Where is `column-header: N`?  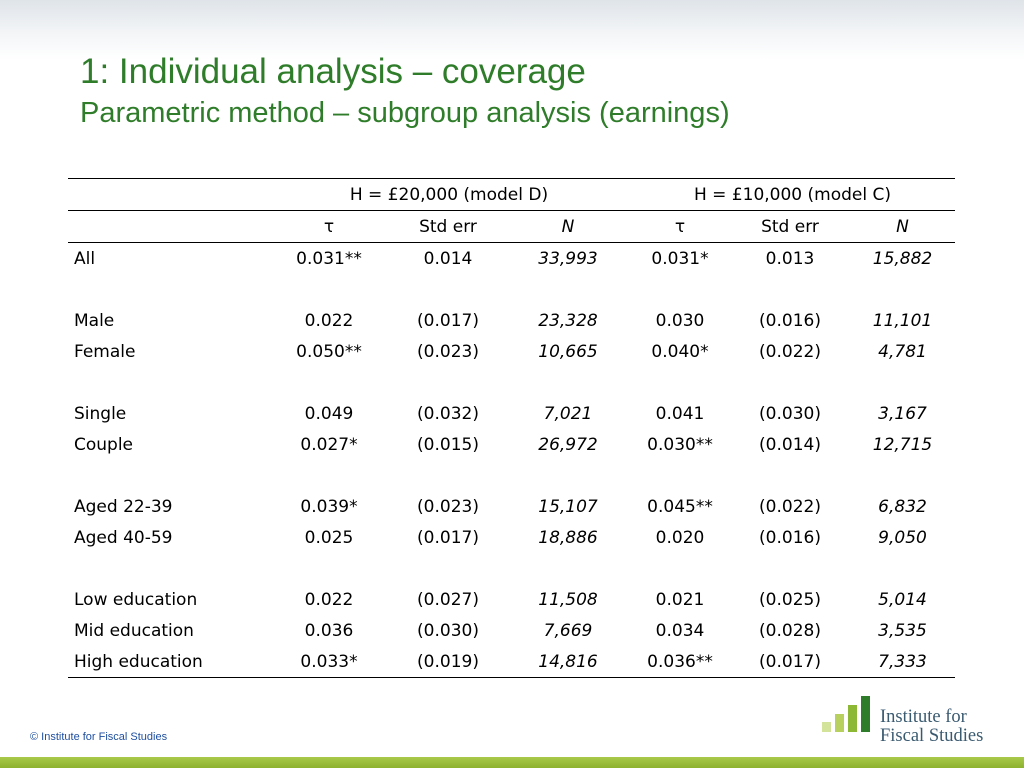 column-header: N is located at coordinates (902, 226).